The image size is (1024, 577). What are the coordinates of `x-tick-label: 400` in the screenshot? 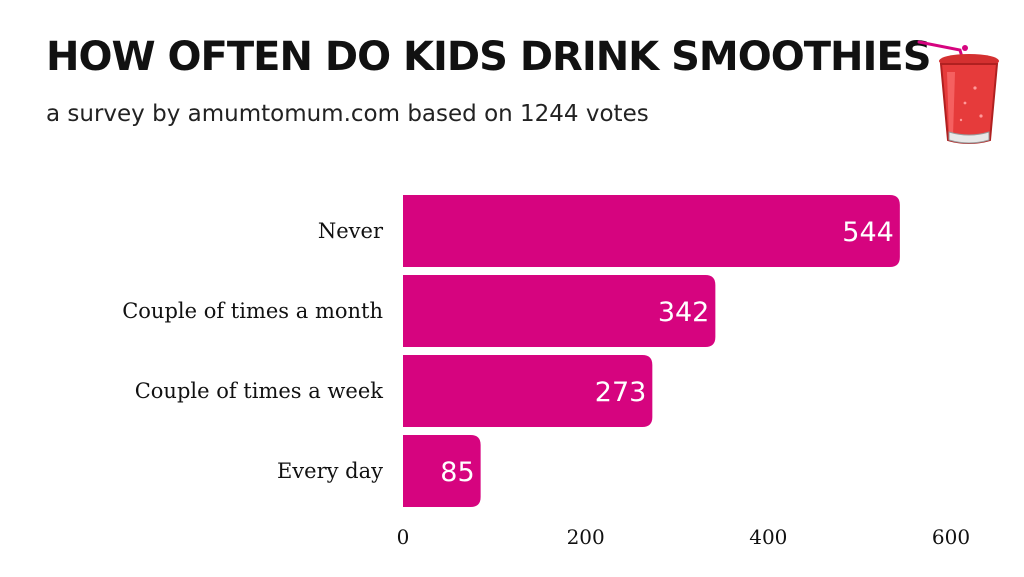 It's located at (768, 537).